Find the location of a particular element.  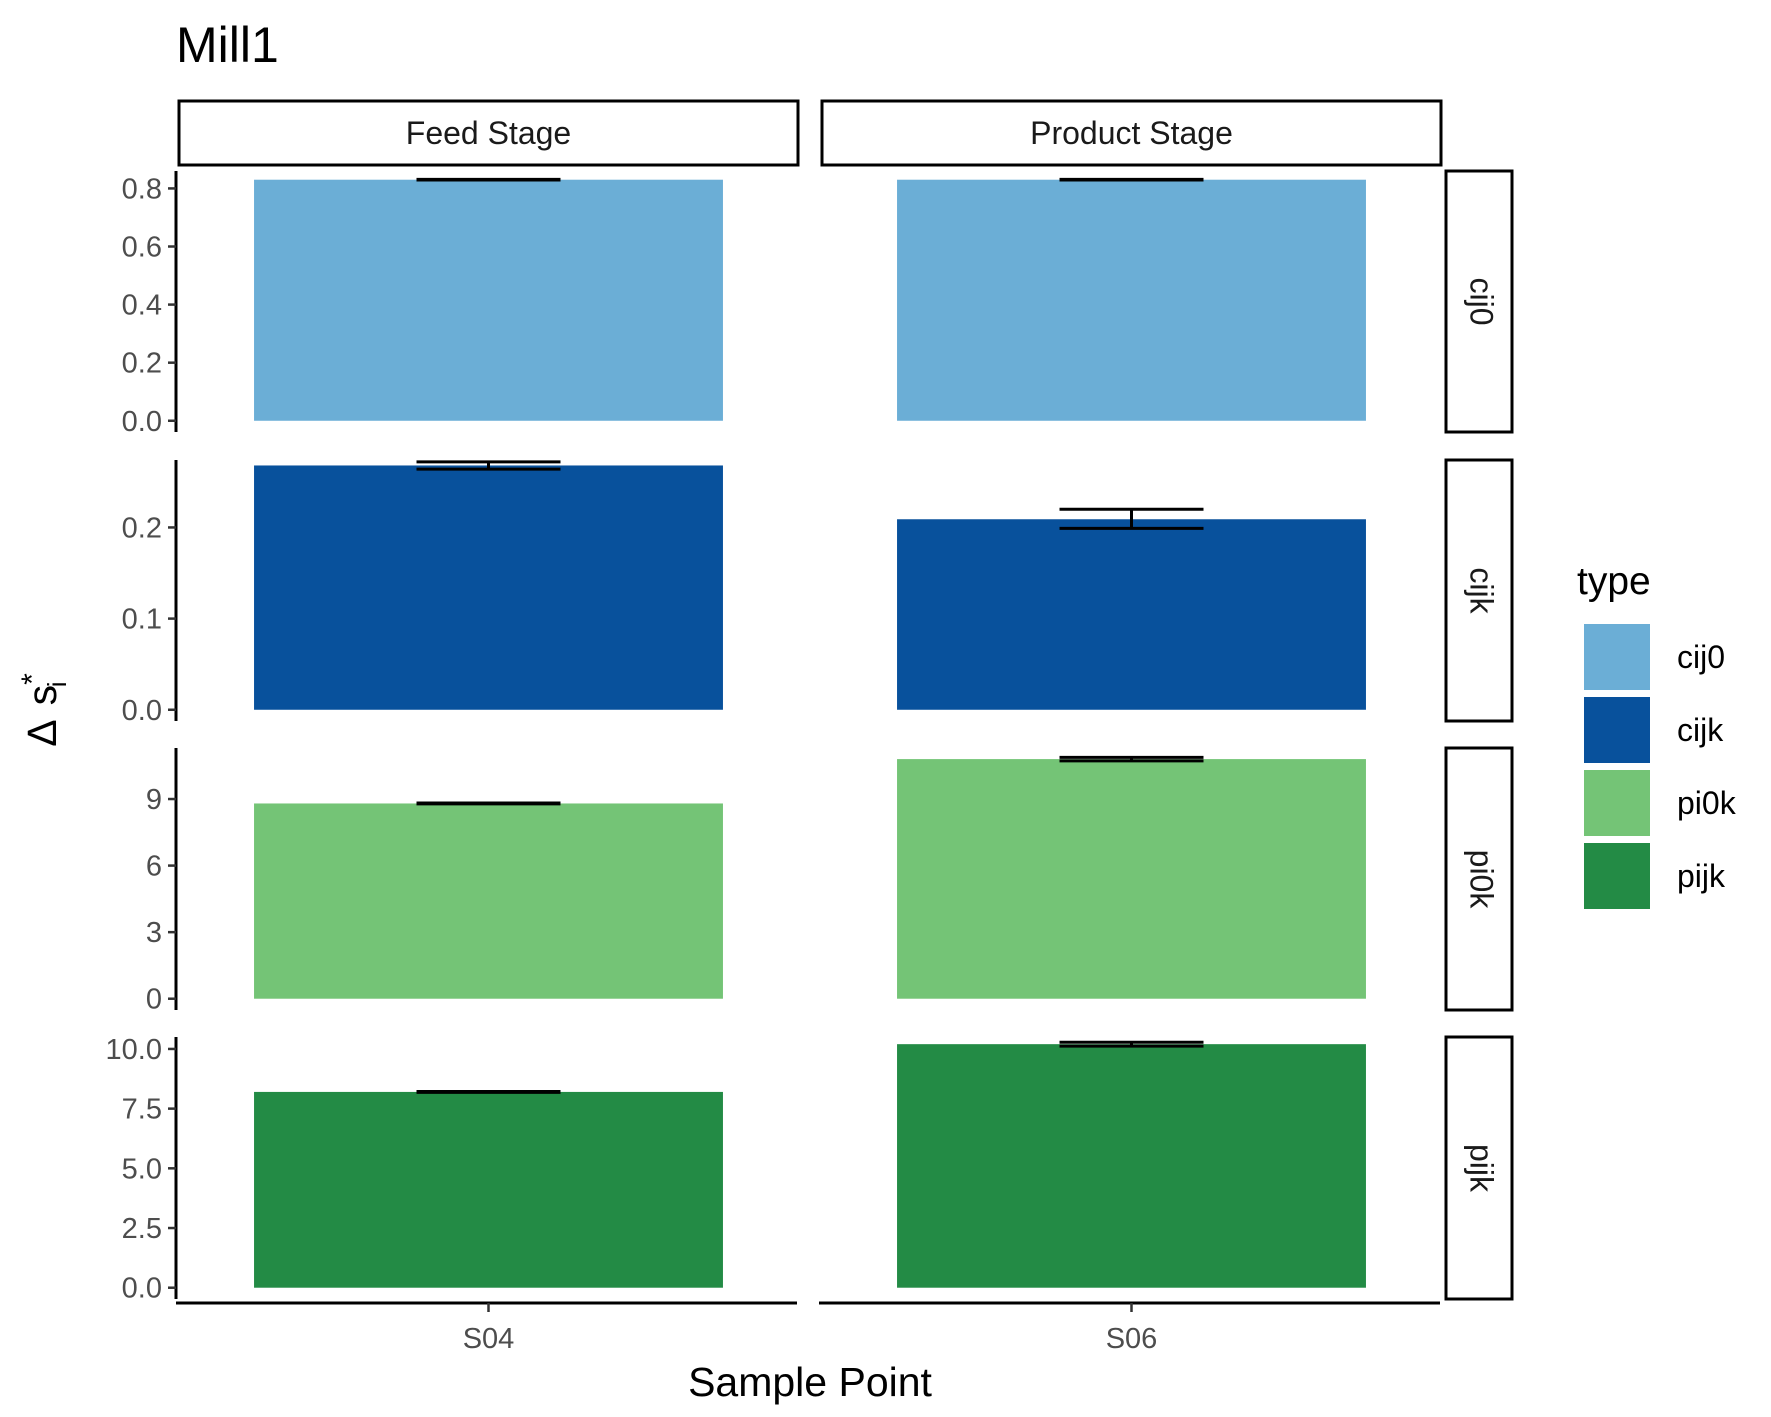

error-bar-pijk-S06 is located at coordinates (1131, 1044).